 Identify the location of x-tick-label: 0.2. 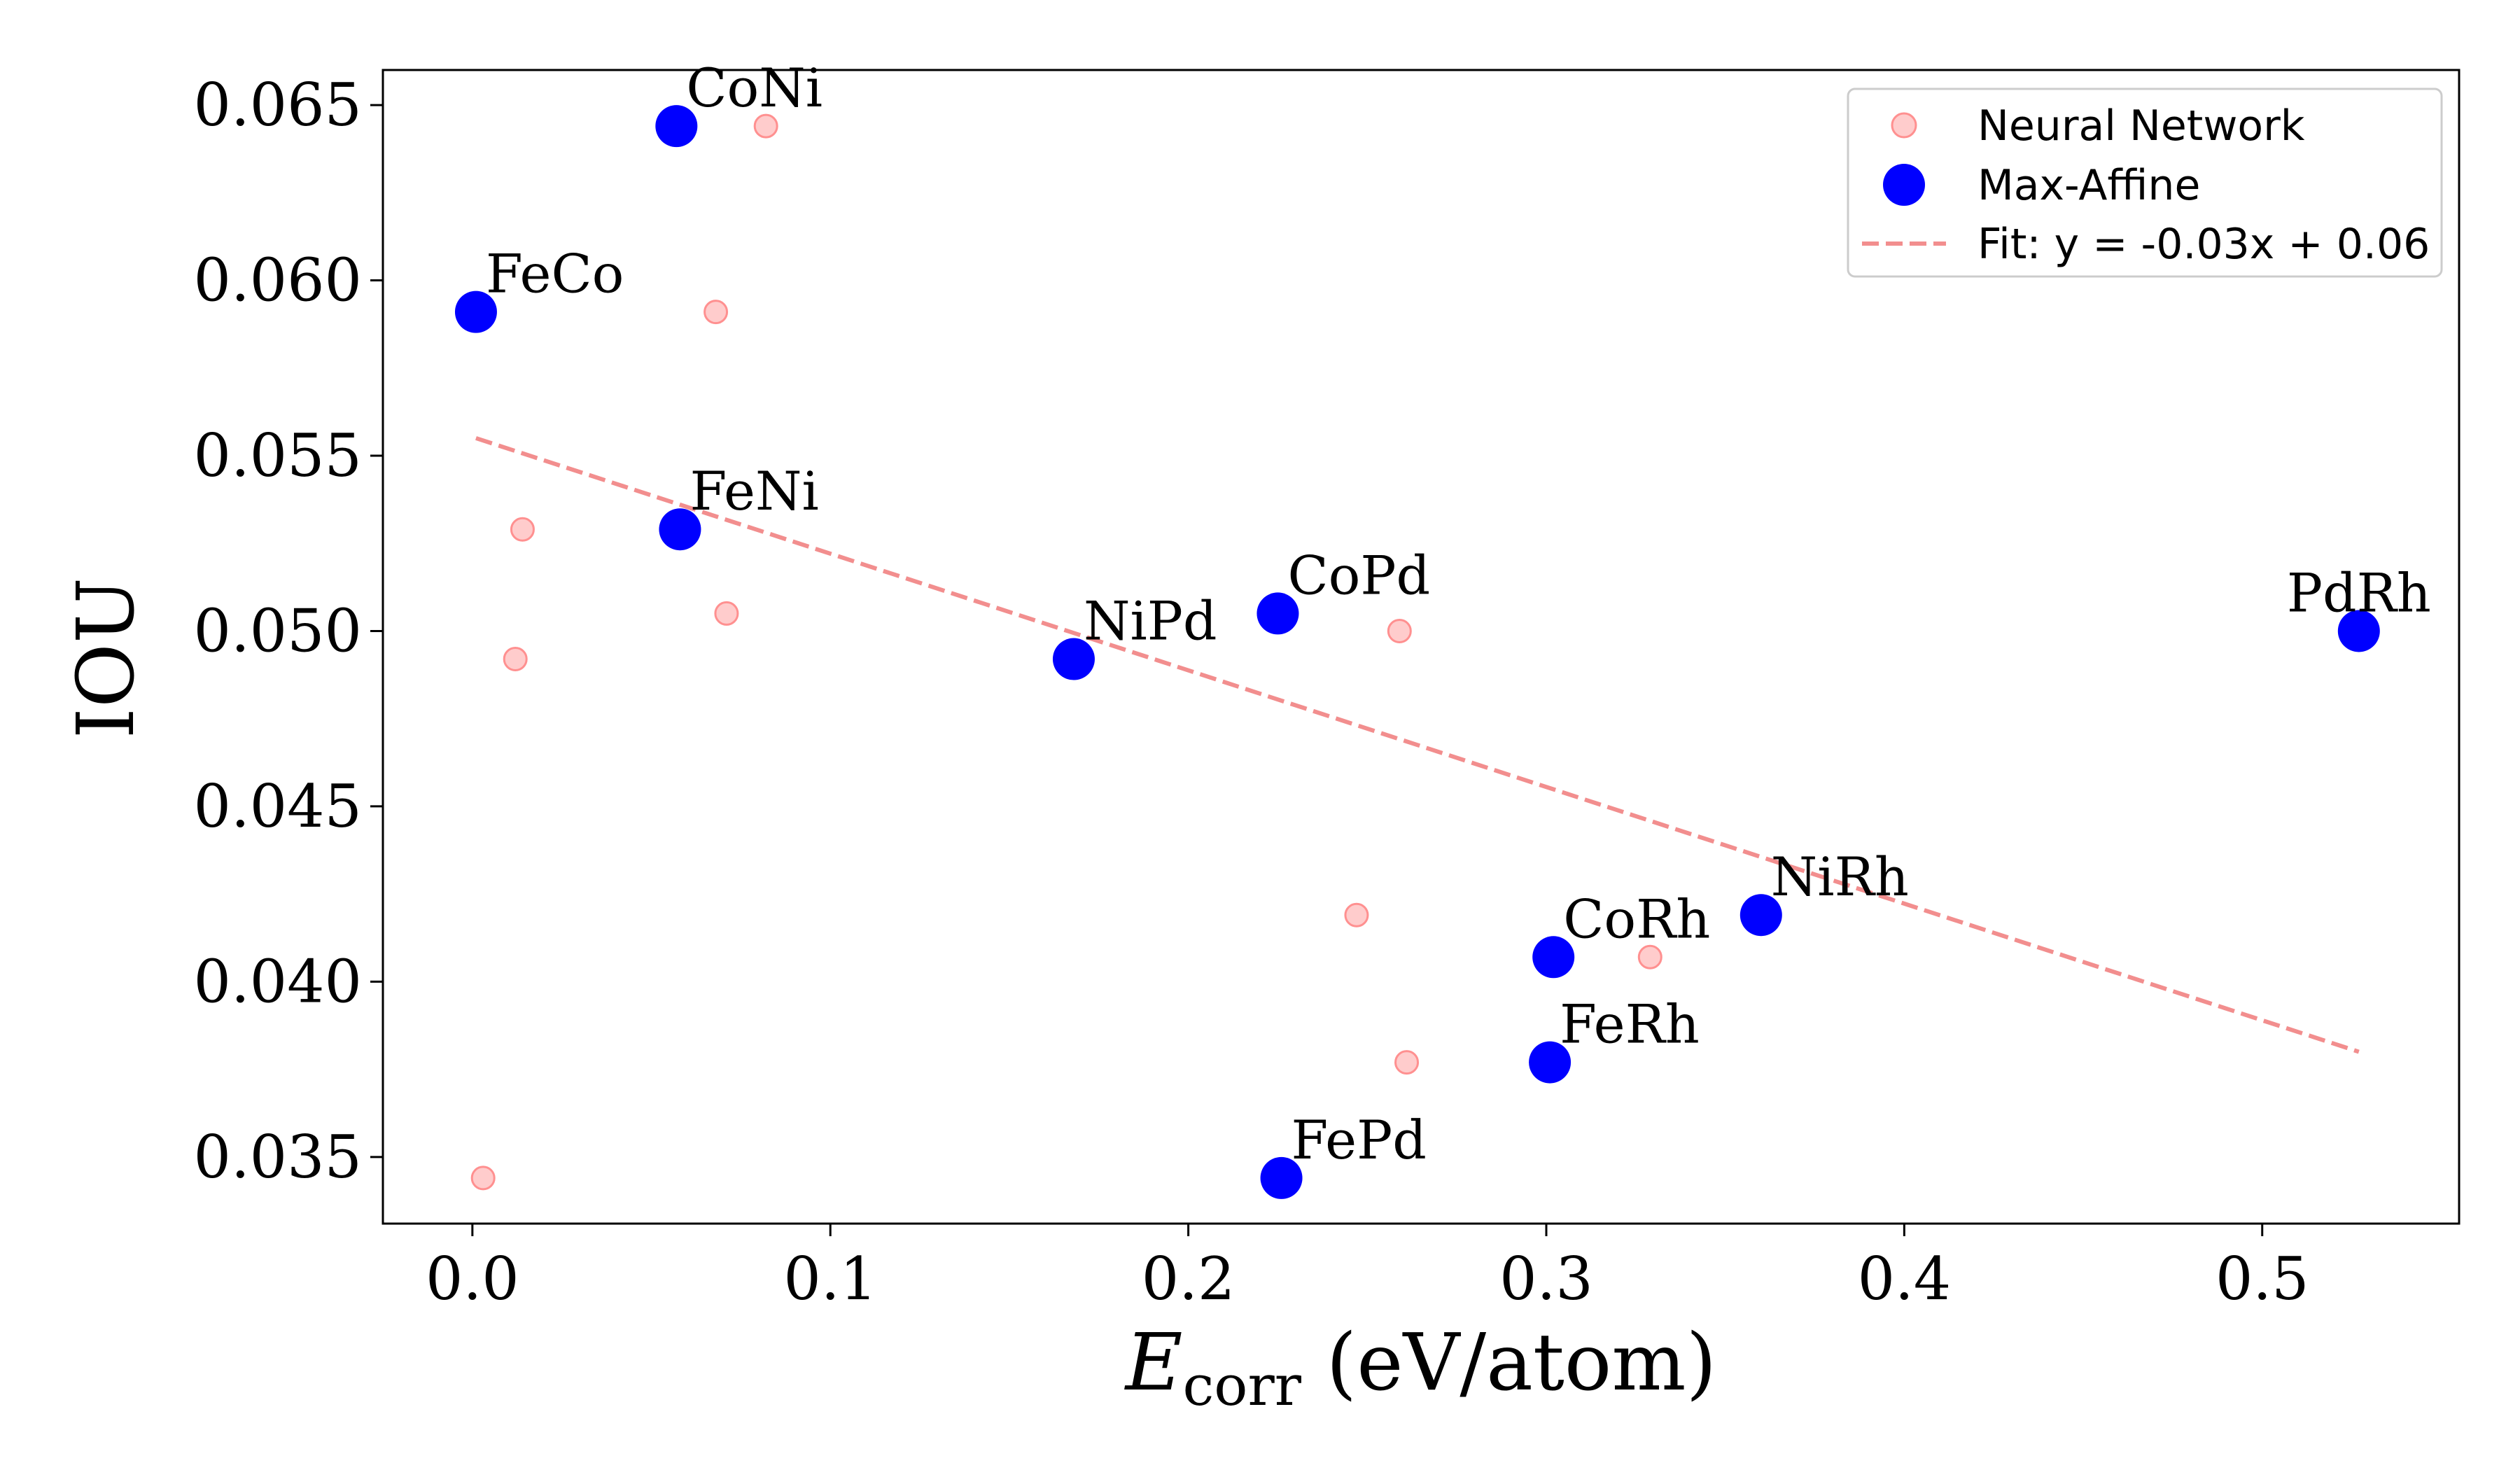
(1189, 1279).